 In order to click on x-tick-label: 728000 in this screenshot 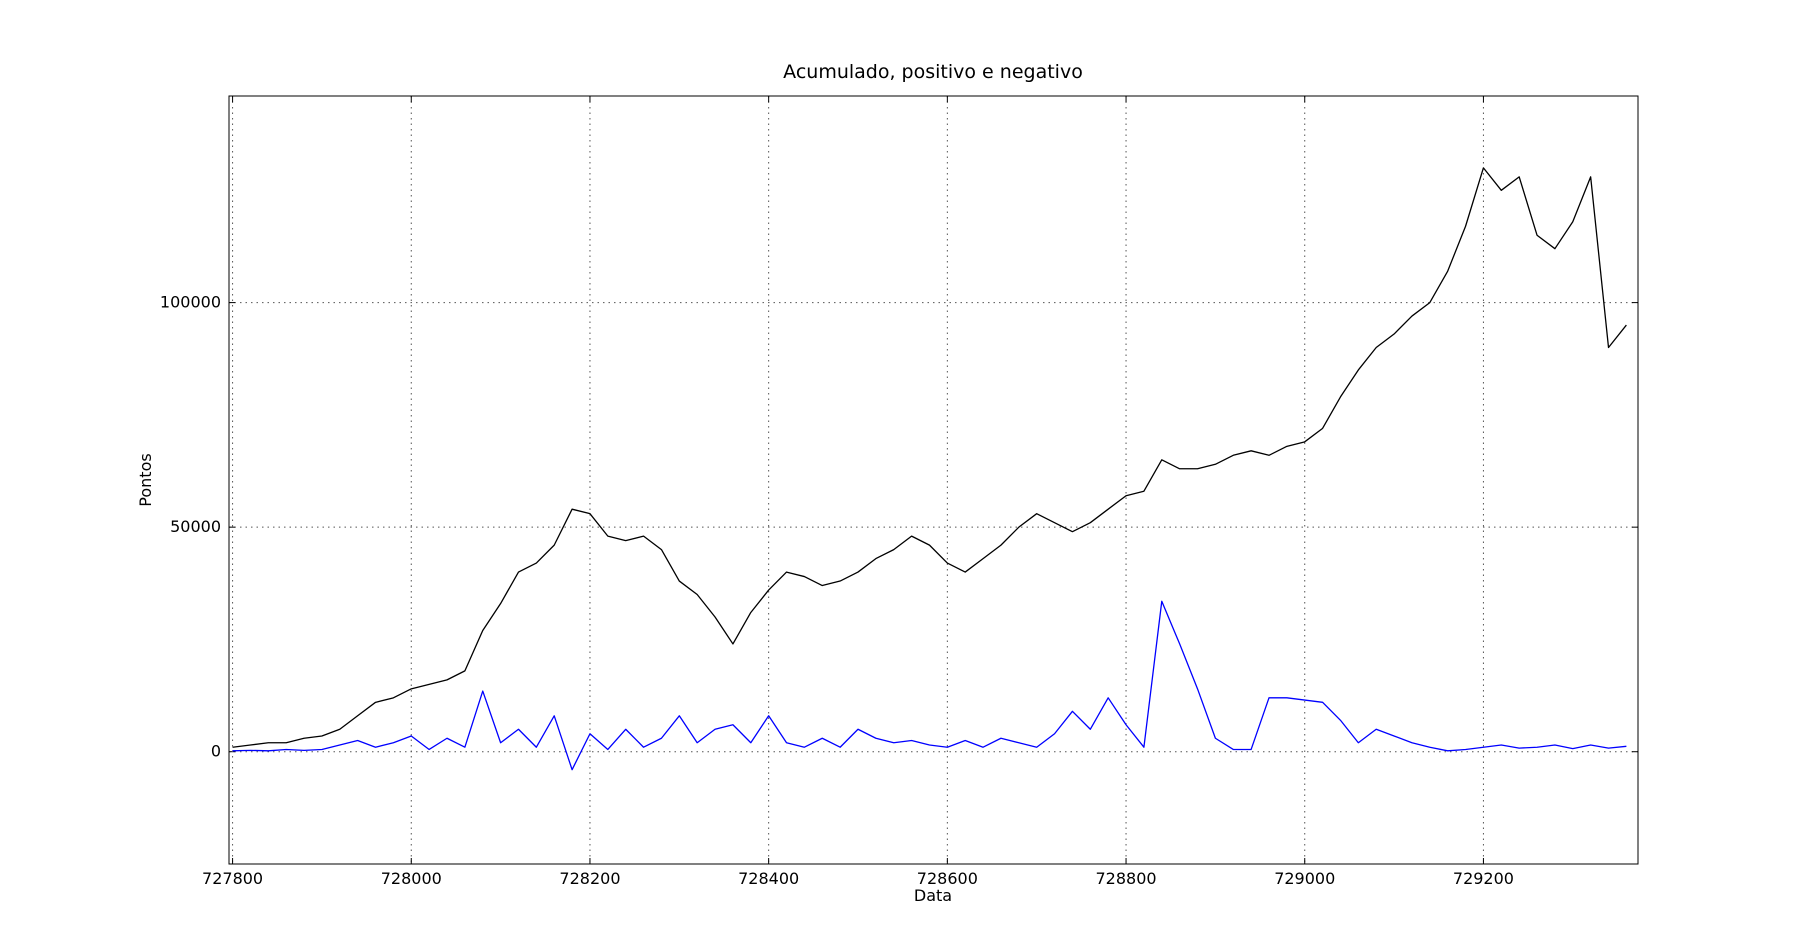, I will do `click(411, 878)`.